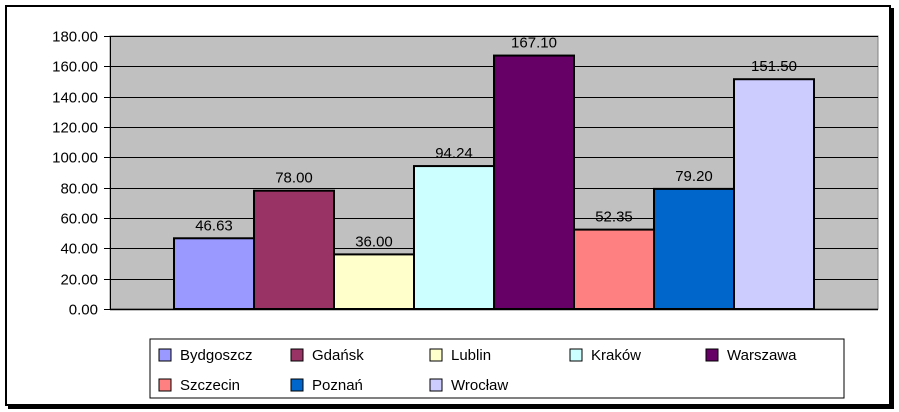 The width and height of the screenshot is (899, 412). I want to click on y-tick-label: 0.00, so click(83, 310).